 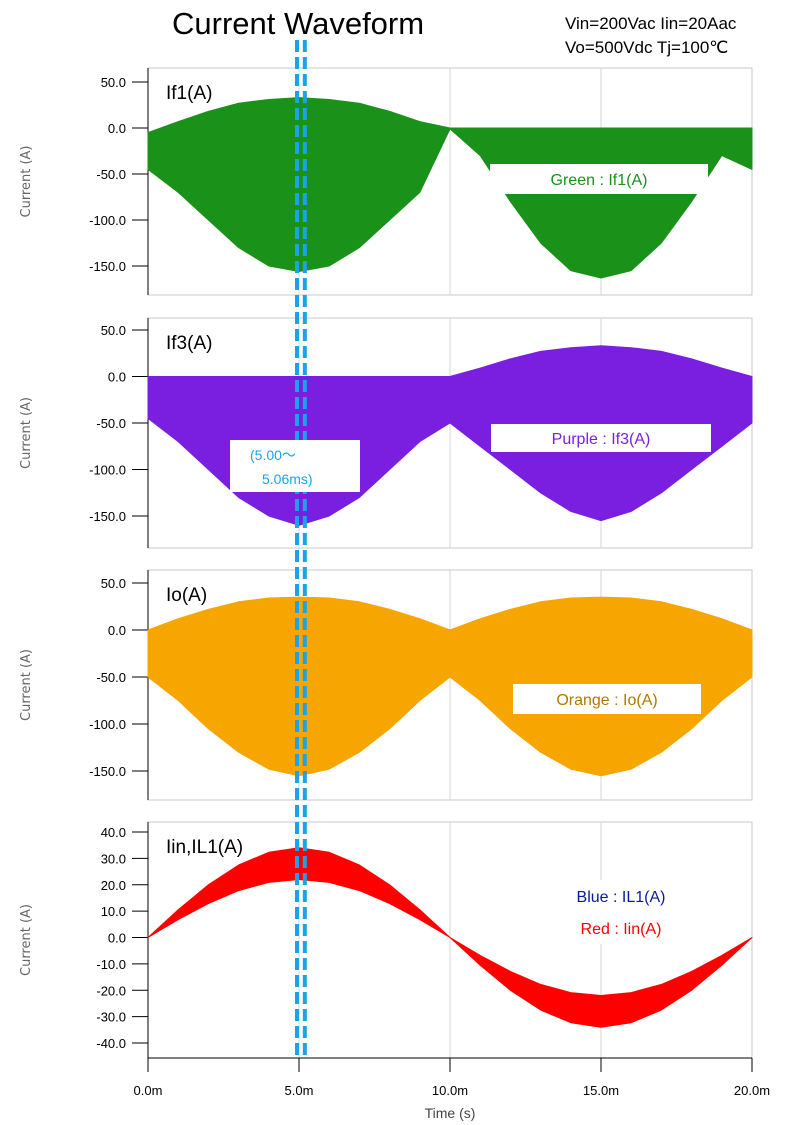 I want to click on panel-4-legend-text-iin: Red : Iin(A), so click(x=621, y=929).